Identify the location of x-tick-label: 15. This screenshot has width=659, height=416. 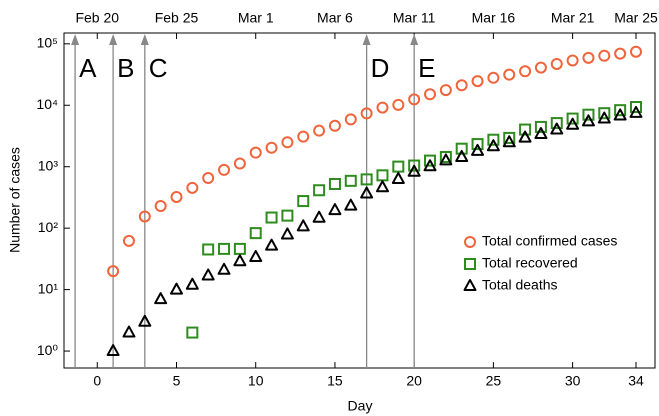
(335, 381).